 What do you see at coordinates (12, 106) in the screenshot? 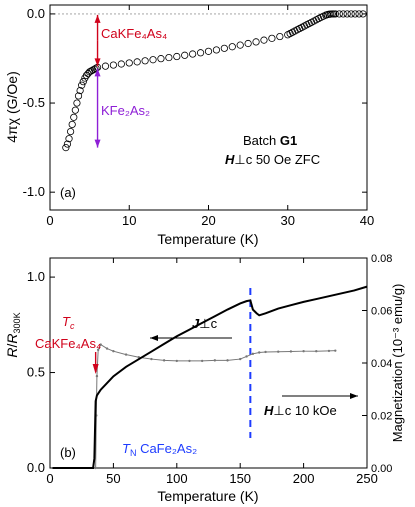
I see `y-axis-label-a: 4πχ (G/Oe)` at bounding box center [12, 106].